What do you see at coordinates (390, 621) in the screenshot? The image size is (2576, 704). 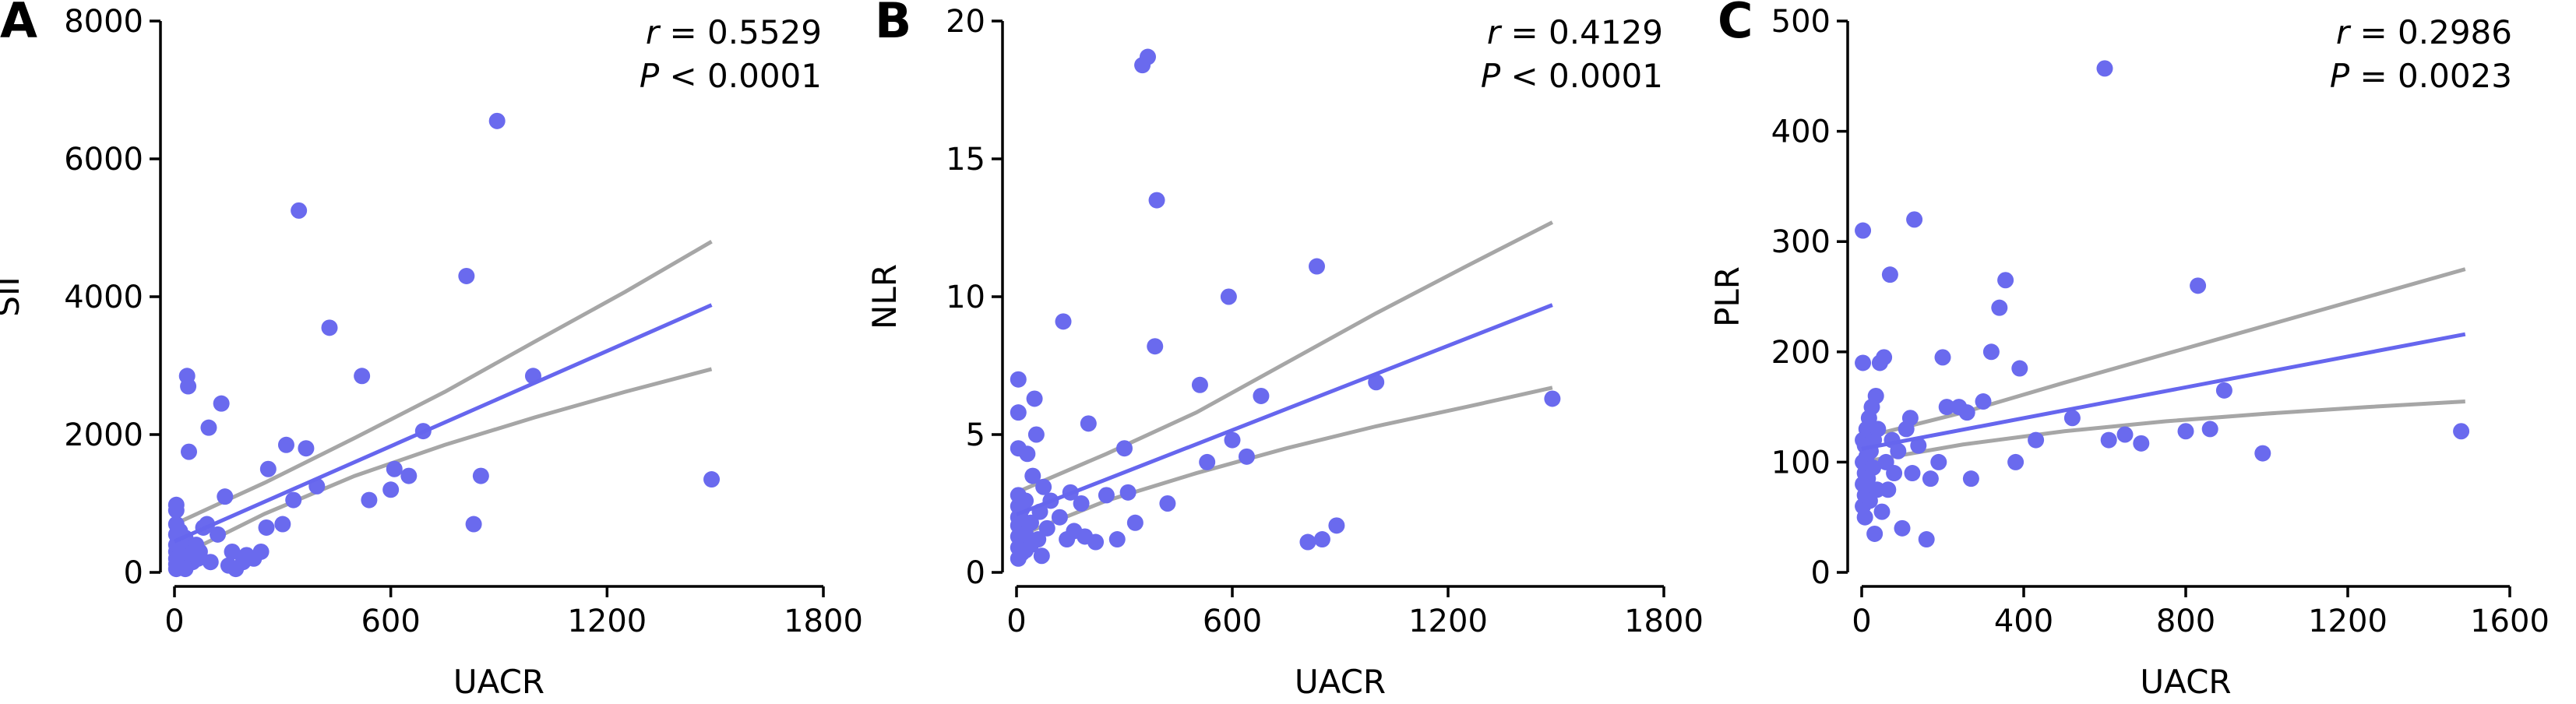 I see `x-tick-label: 600` at bounding box center [390, 621].